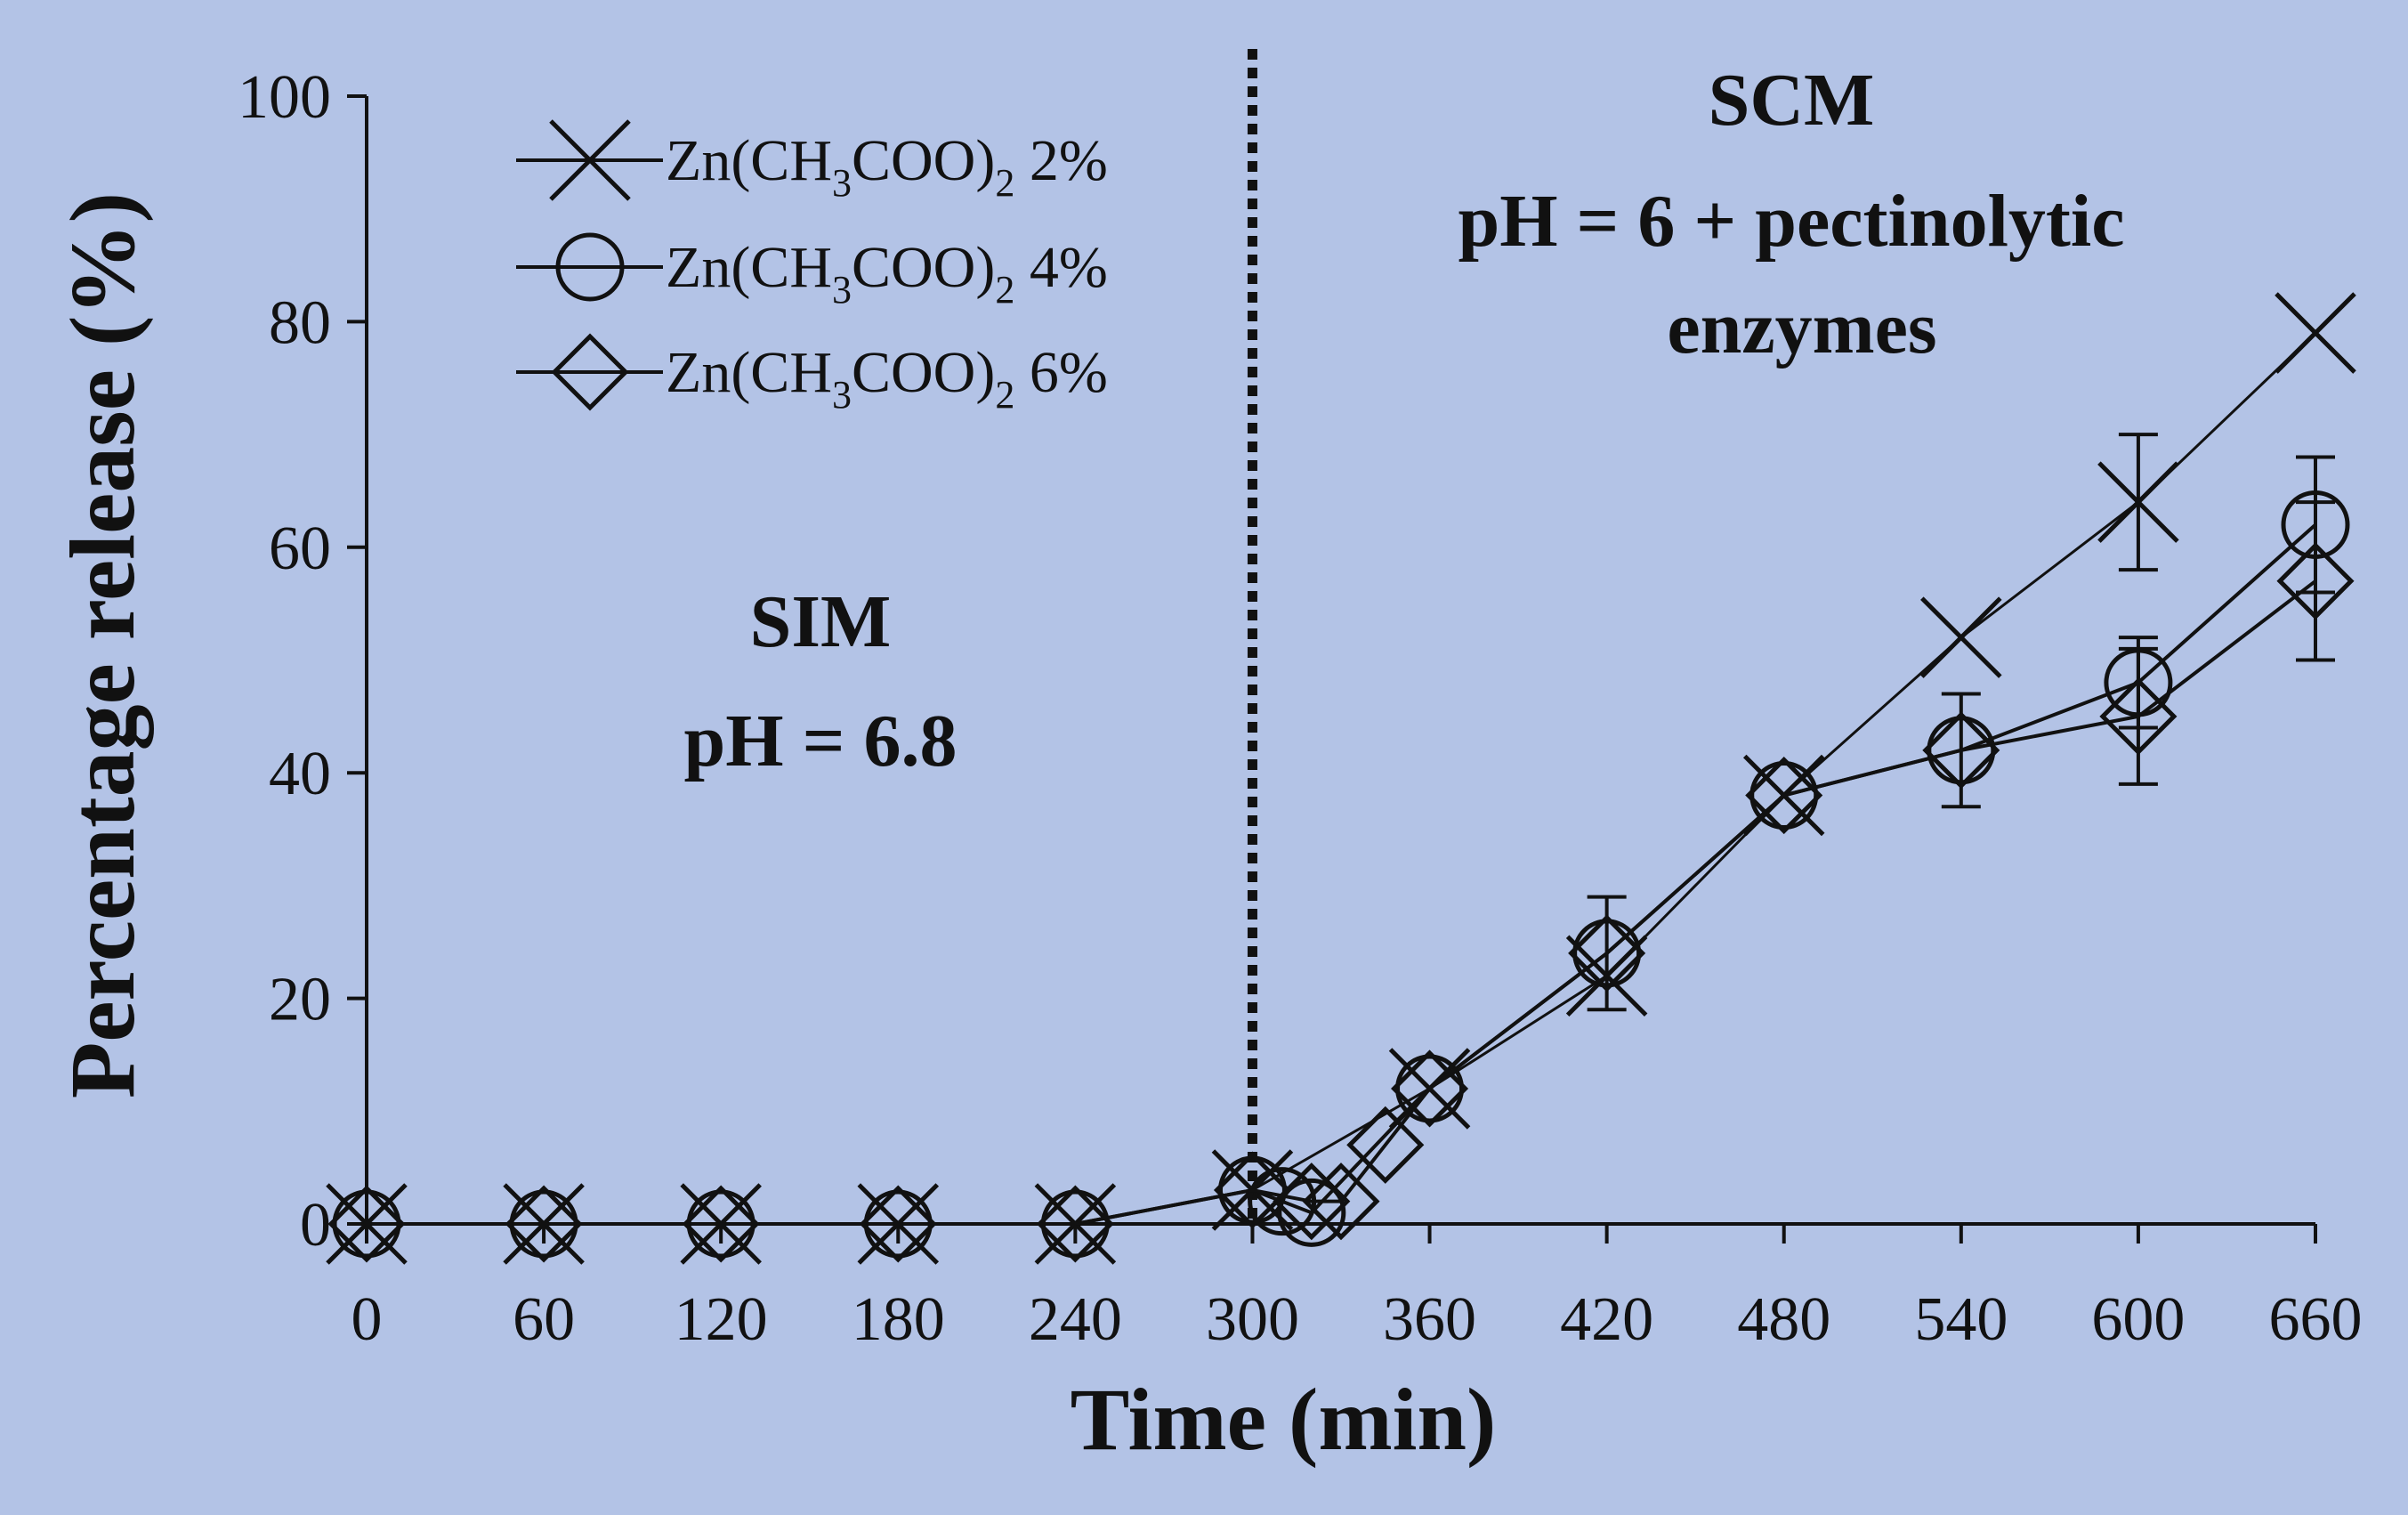 The image size is (2408, 1515). What do you see at coordinates (285, 97) in the screenshot?
I see `y-tick-label: 100` at bounding box center [285, 97].